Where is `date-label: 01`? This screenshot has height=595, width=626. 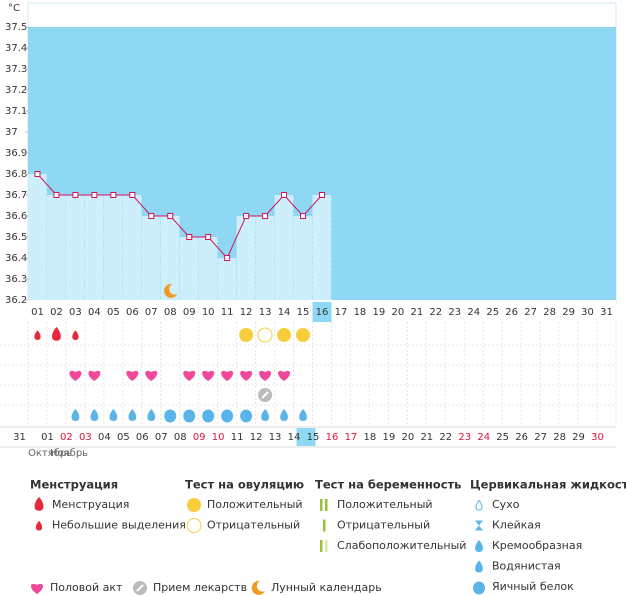 date-label: 01 is located at coordinates (47, 437).